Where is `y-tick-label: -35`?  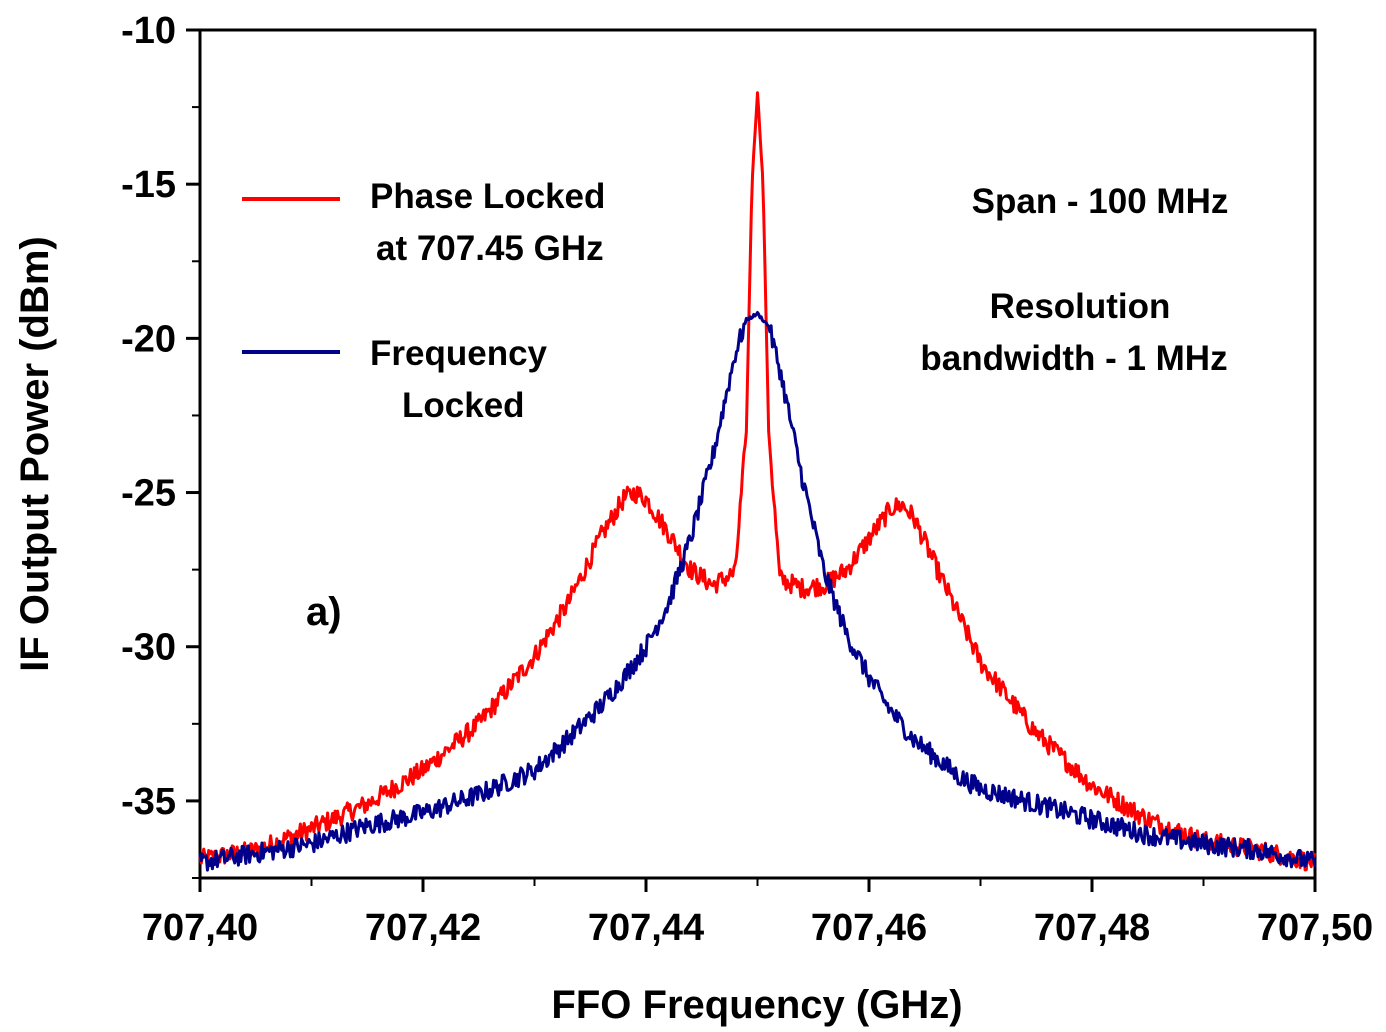
y-tick-label: -35 is located at coordinates (148, 802).